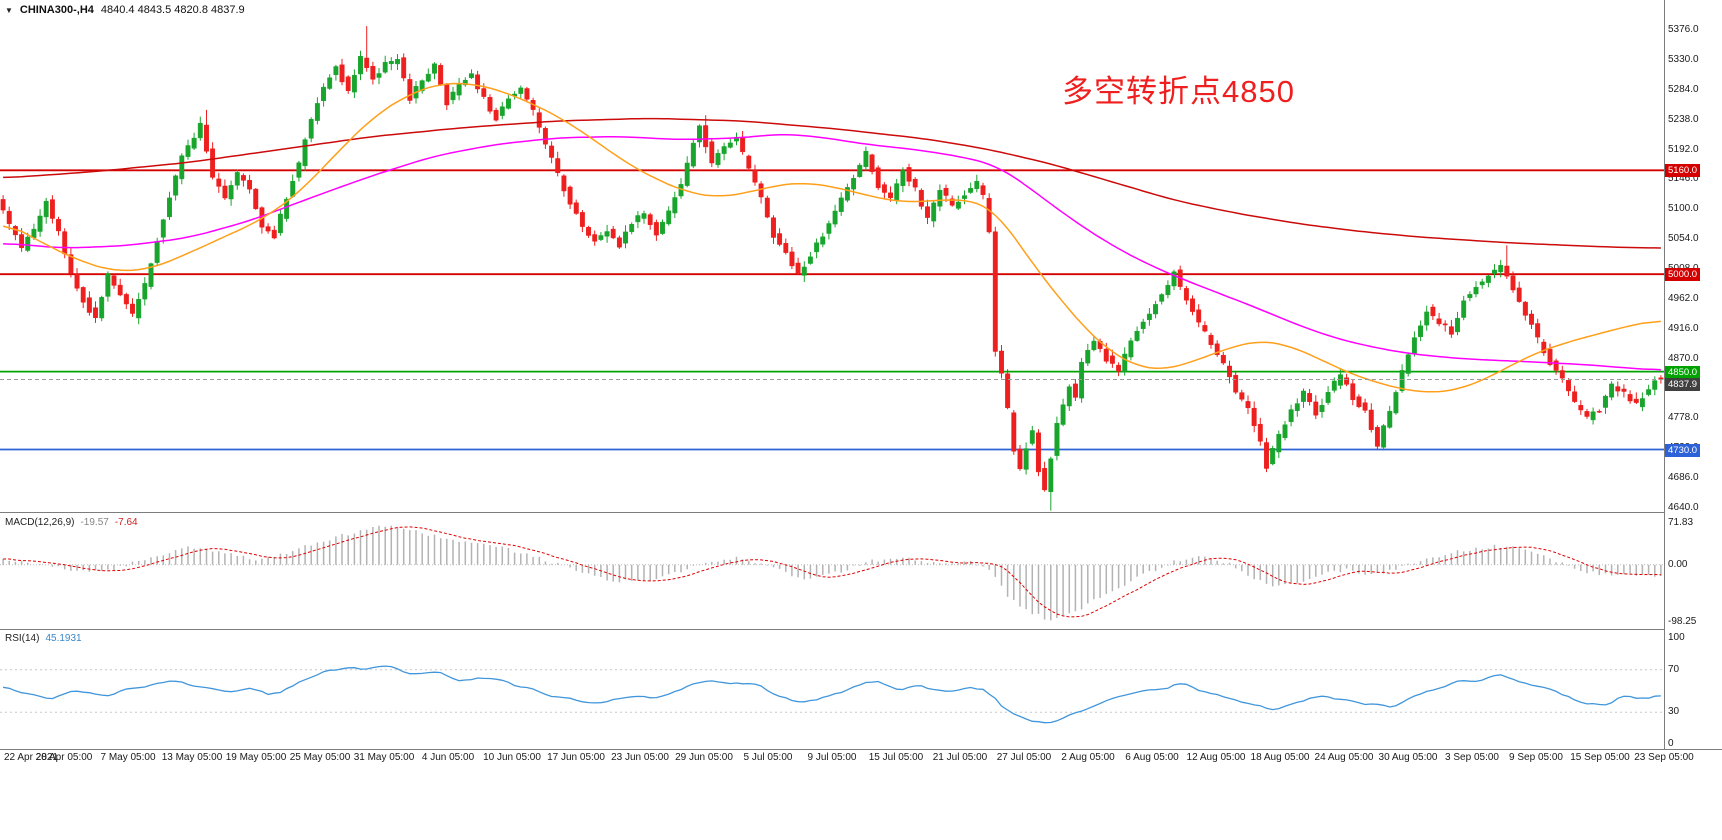 The width and height of the screenshot is (1722, 840). Describe the element at coordinates (22, 638) in the screenshot. I see `rsi-title: RSI(14)` at that location.